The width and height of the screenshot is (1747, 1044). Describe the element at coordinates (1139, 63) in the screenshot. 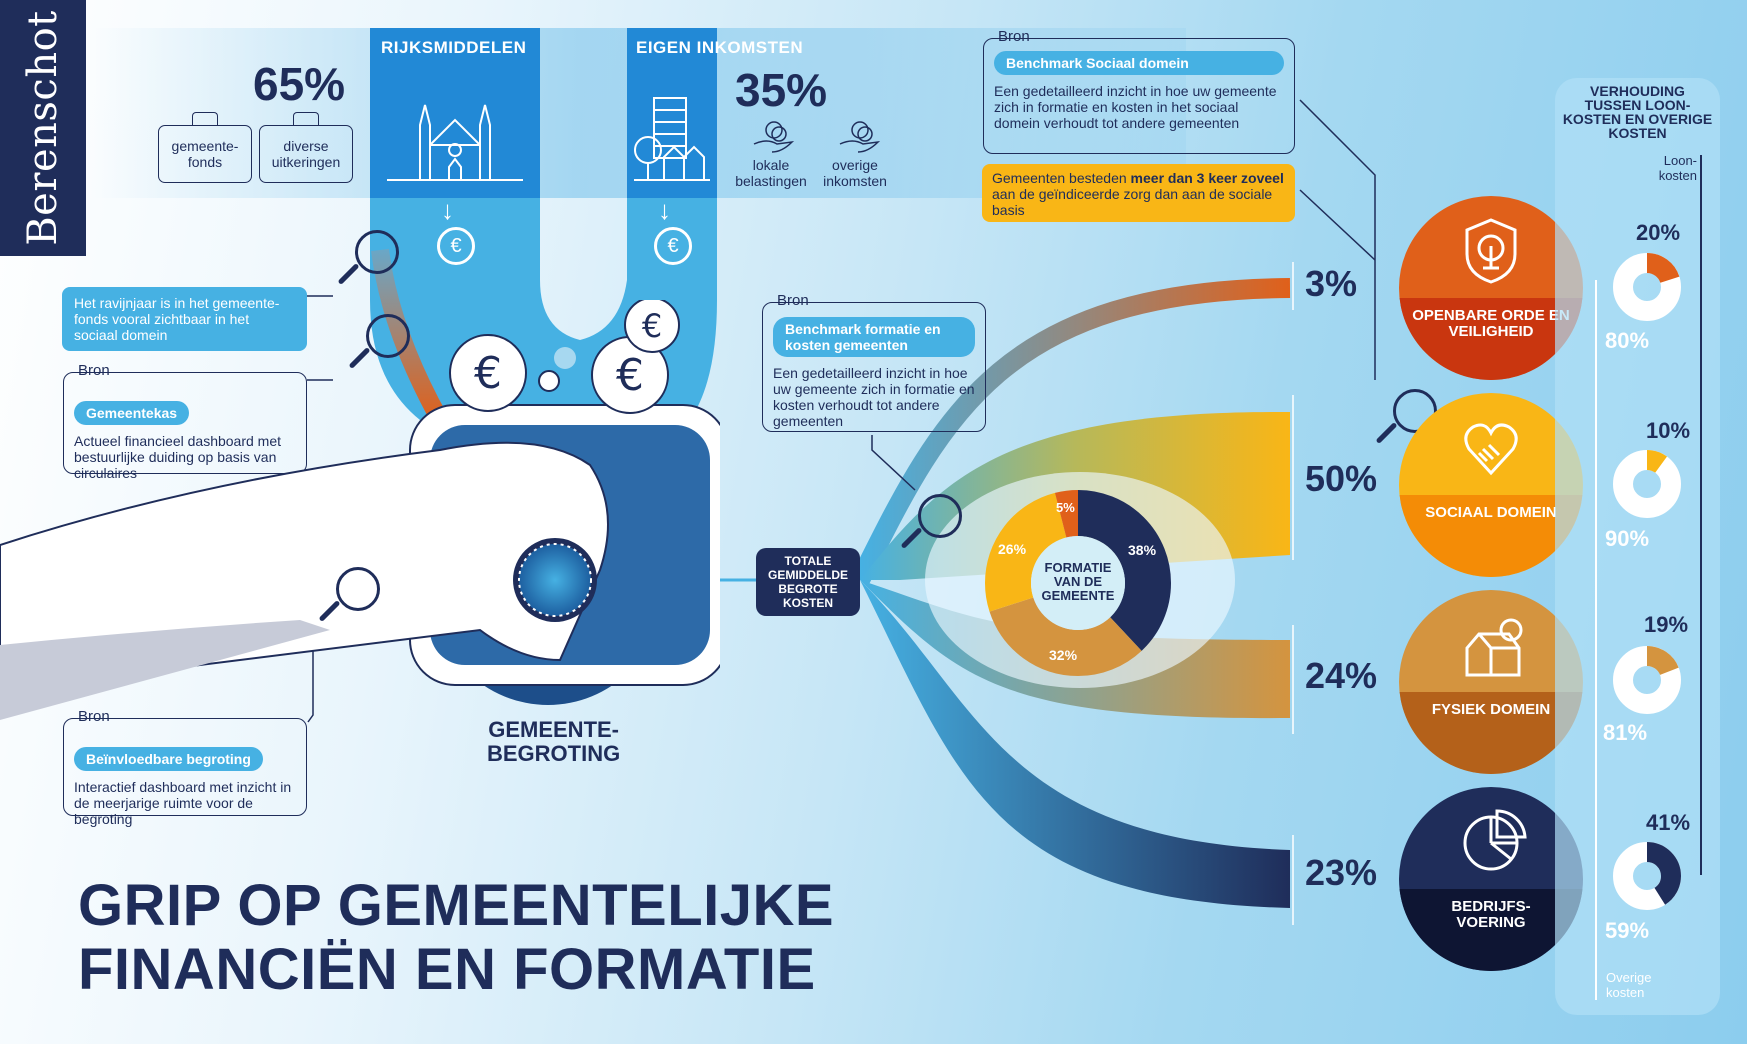

I see `source-name-pill: Benchmark Sociaal domein` at that location.